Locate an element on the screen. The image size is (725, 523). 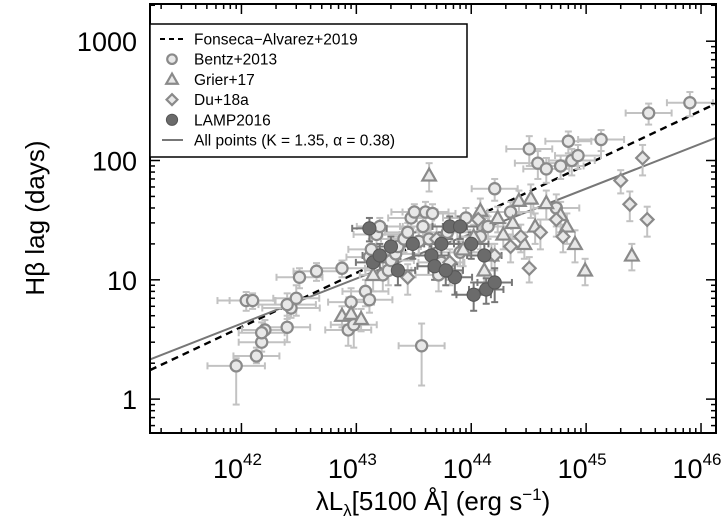
y-tick-label: 1000 is located at coordinates (107, 42).